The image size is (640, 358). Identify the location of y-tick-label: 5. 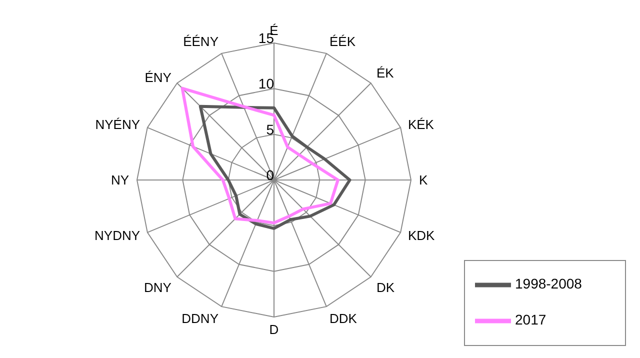
(270, 129).